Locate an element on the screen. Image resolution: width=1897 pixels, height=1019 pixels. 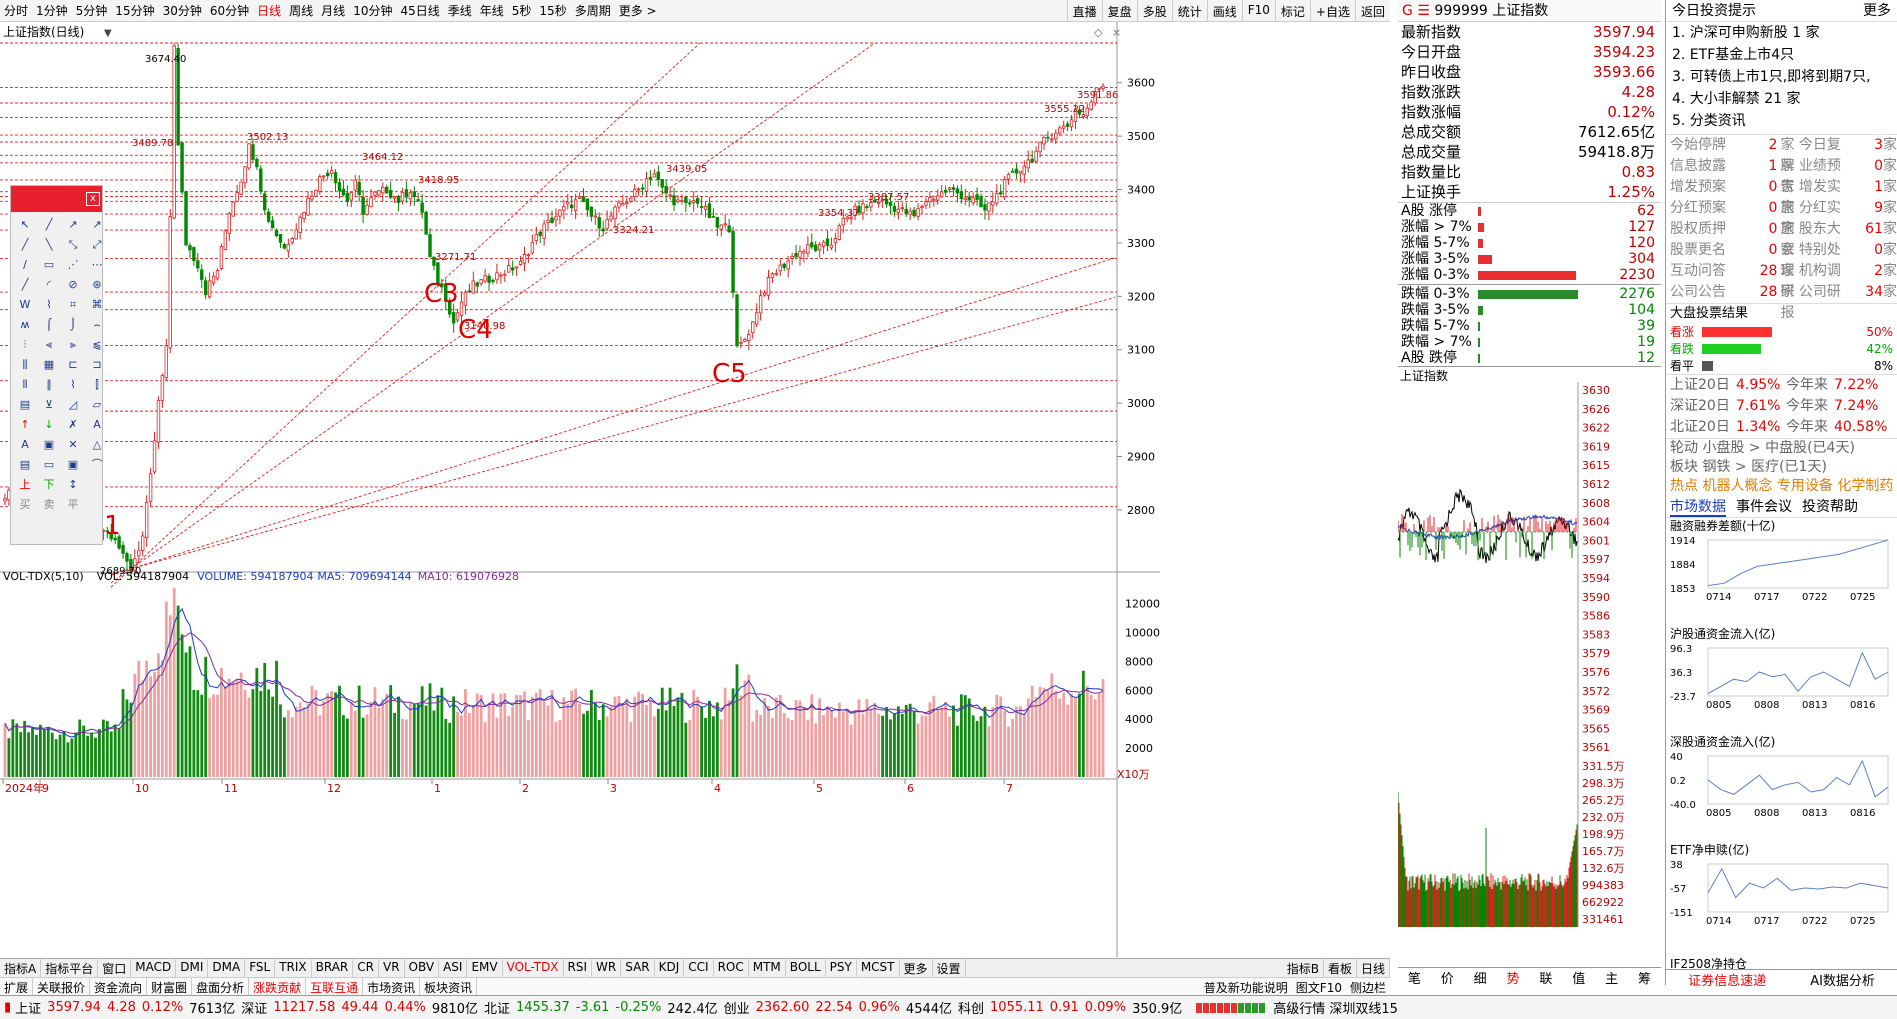
status-market-name: 深证 is located at coordinates (254, 1009).